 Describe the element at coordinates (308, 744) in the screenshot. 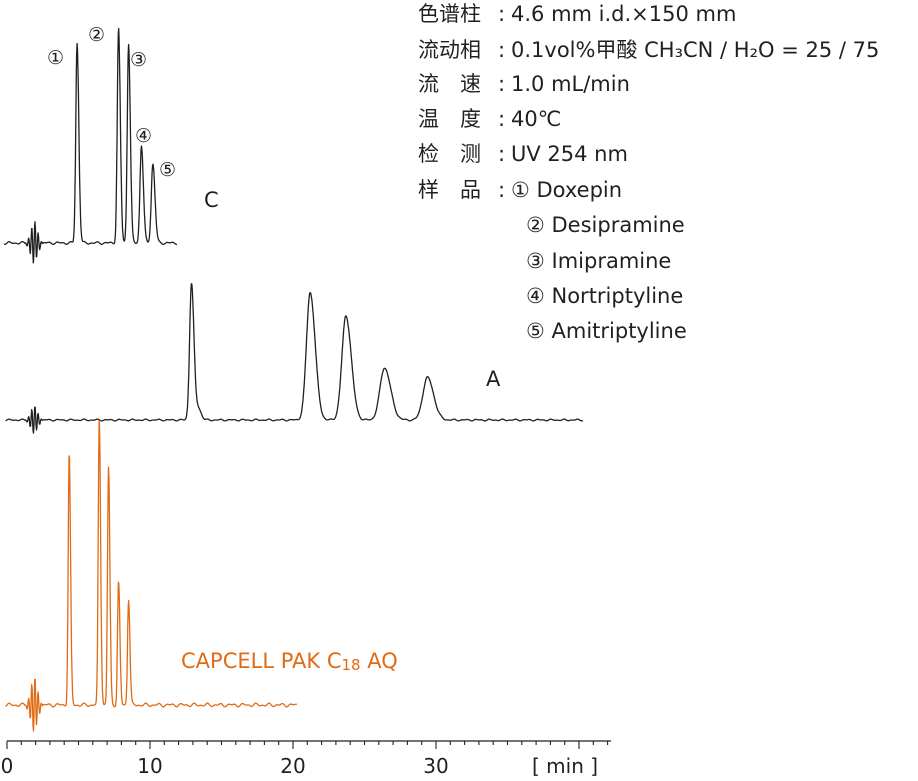

I see `x-axis` at that location.